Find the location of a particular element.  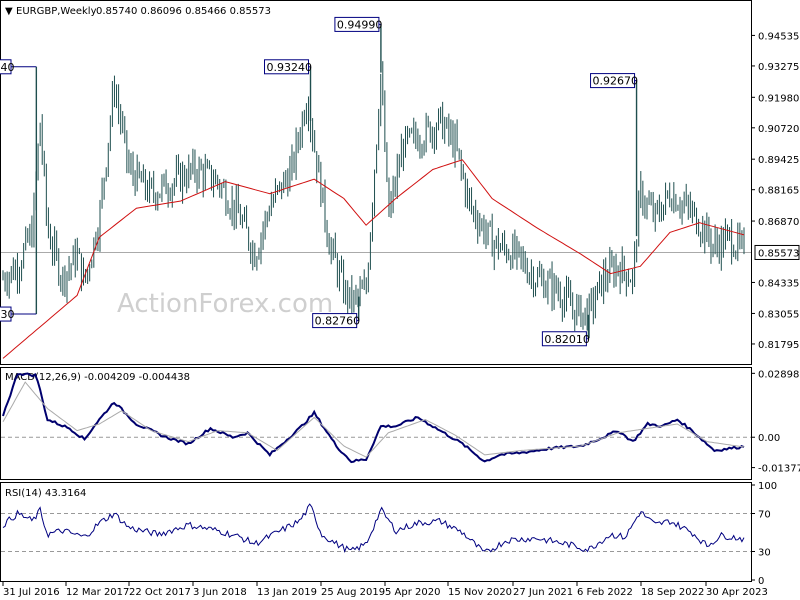

time-tick-label: 31 Jul 2016 is located at coordinates (31, 592).